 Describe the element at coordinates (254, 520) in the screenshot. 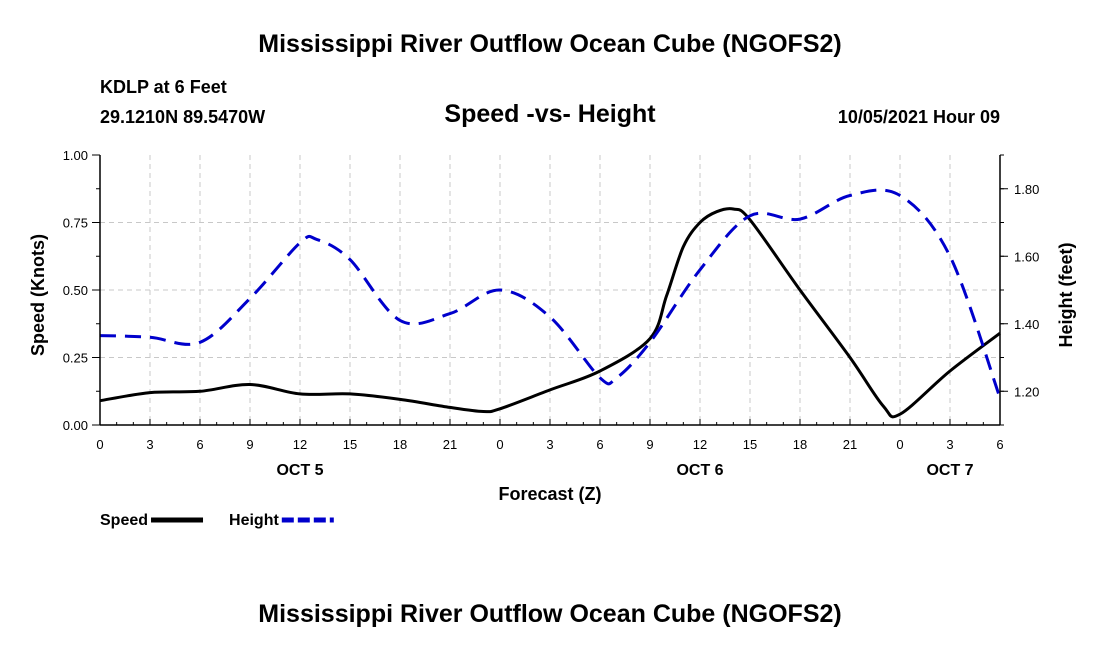

I see `legend-label-height: Height` at that location.